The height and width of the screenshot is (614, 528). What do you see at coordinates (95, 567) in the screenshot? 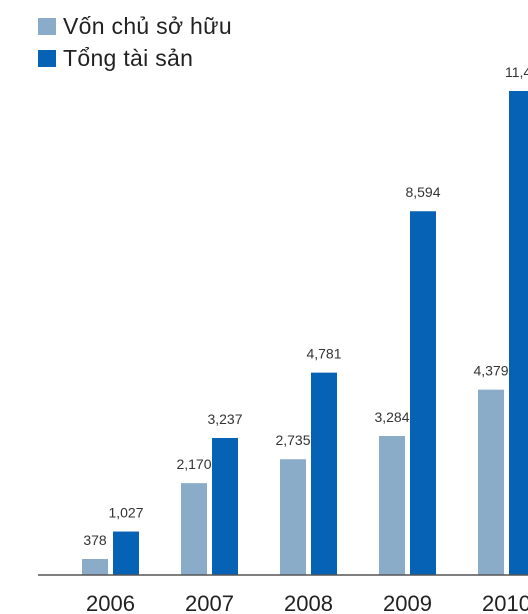
I see `bar-von-chu-so-huu-2006` at bounding box center [95, 567].